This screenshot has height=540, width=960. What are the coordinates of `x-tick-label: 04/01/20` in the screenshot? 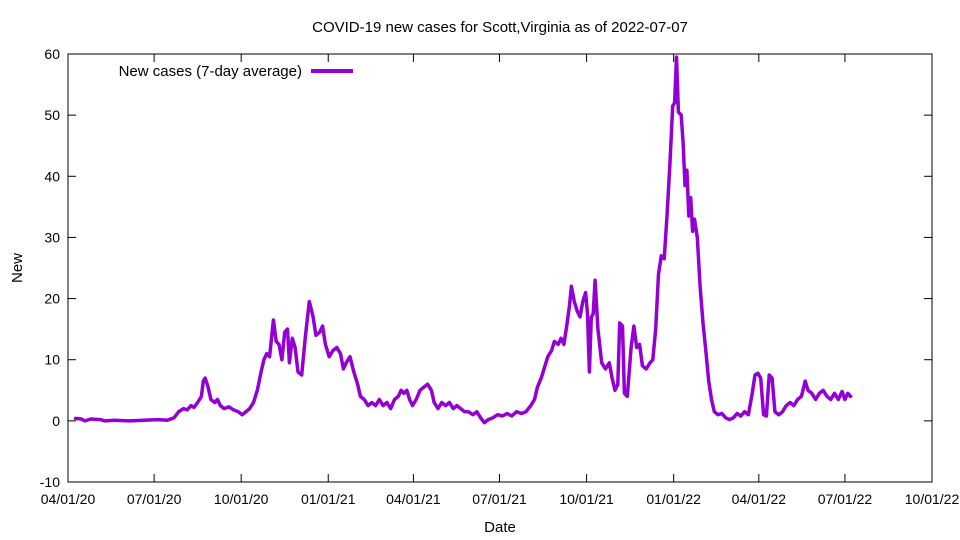 It's located at (68, 499).